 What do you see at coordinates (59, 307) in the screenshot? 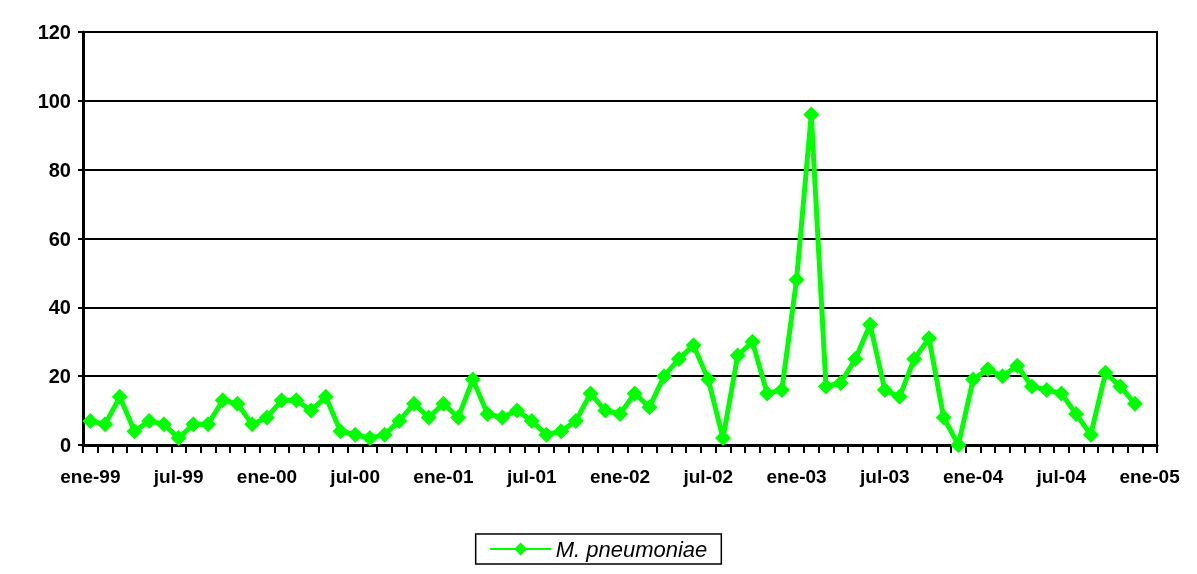
I see `y-tick-label: 40` at bounding box center [59, 307].